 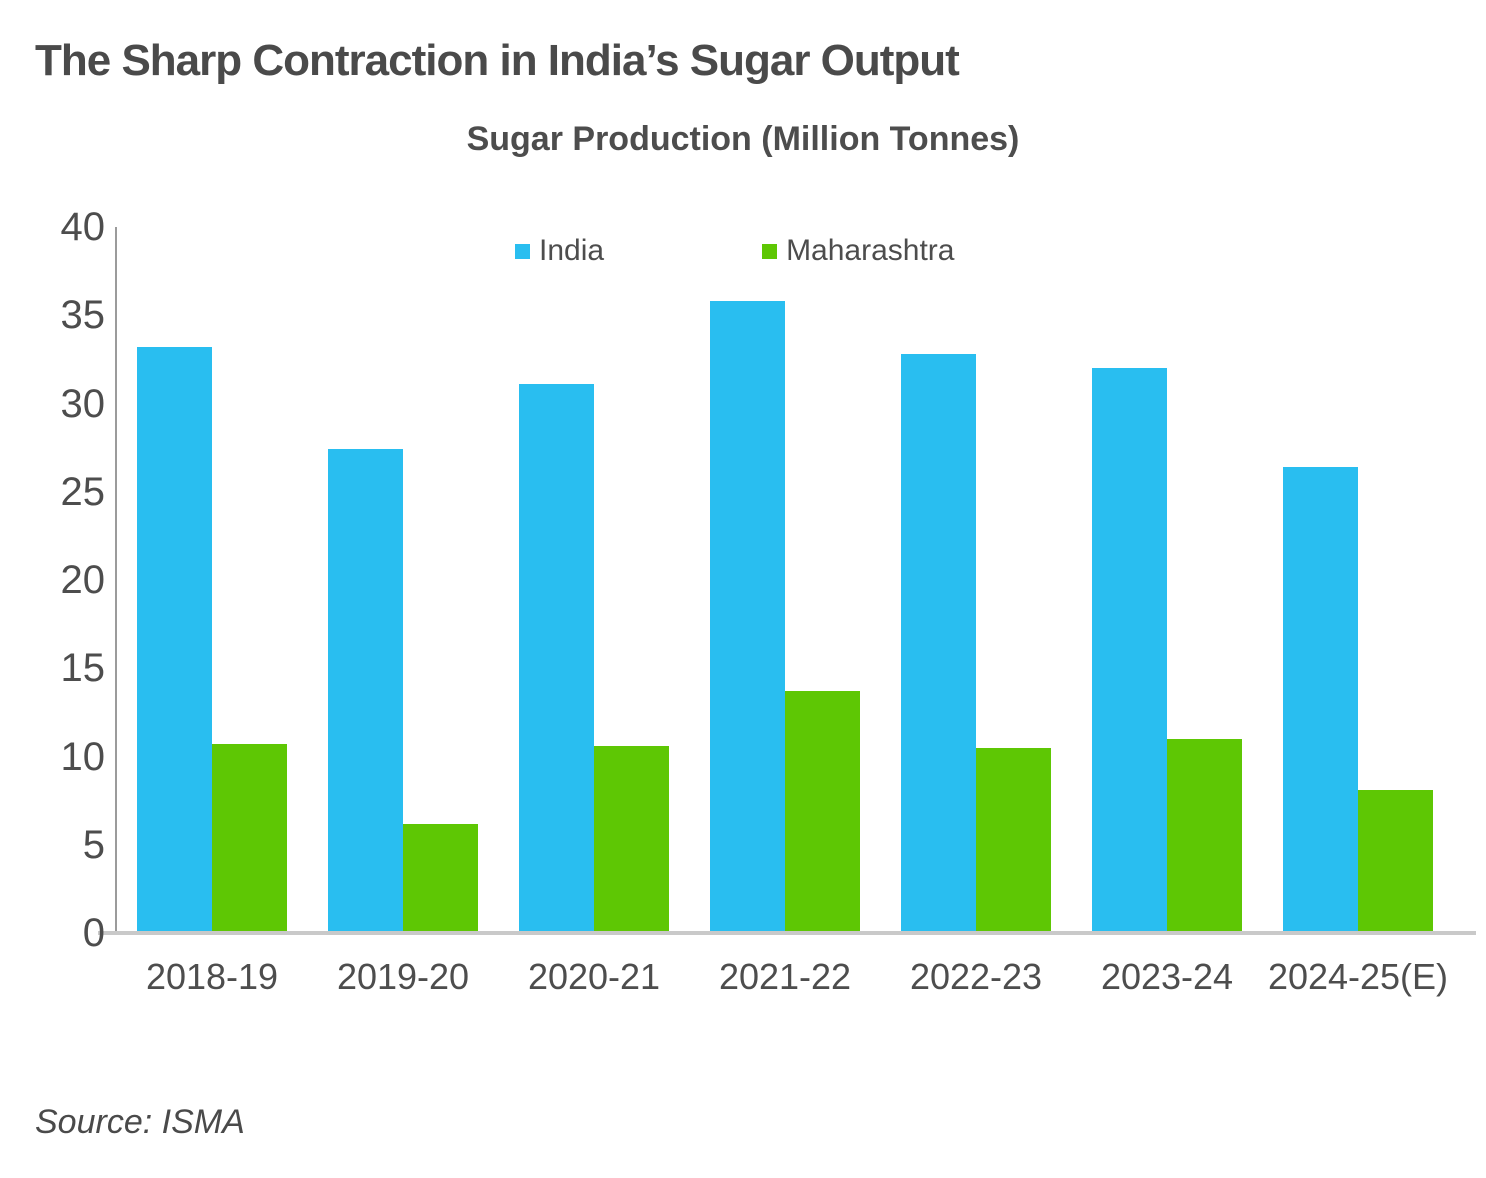 What do you see at coordinates (734, 251) in the screenshot?
I see `chart-legend: India Maharashtra` at bounding box center [734, 251].